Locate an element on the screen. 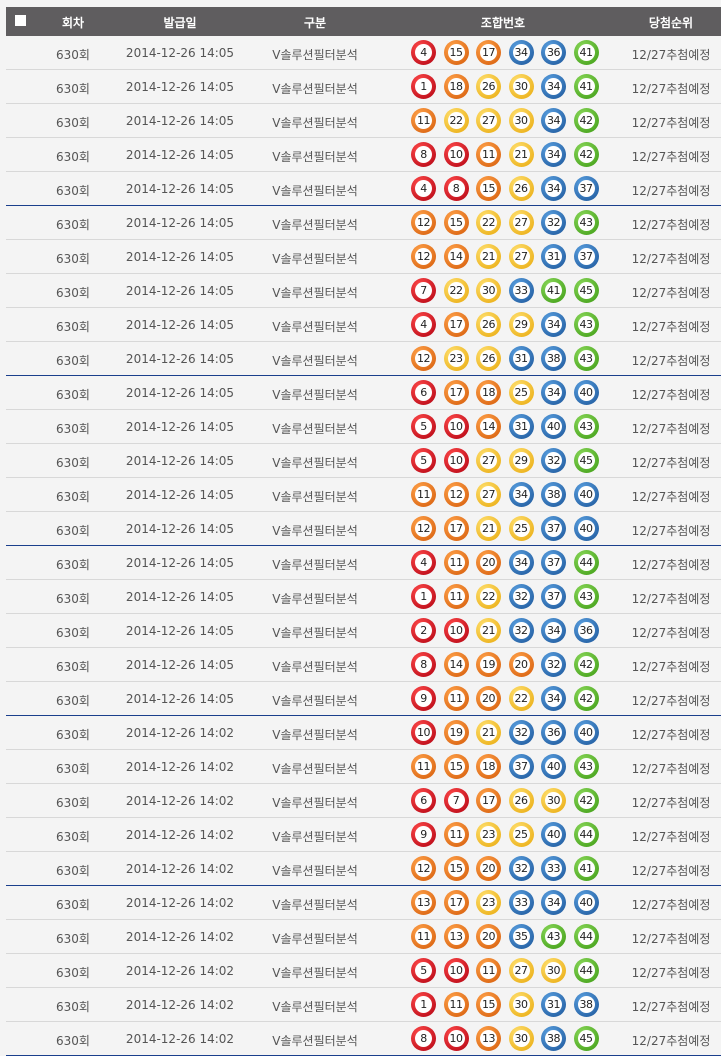  number-balls: 1 11 15 30 31 38 is located at coordinates (505, 1004).